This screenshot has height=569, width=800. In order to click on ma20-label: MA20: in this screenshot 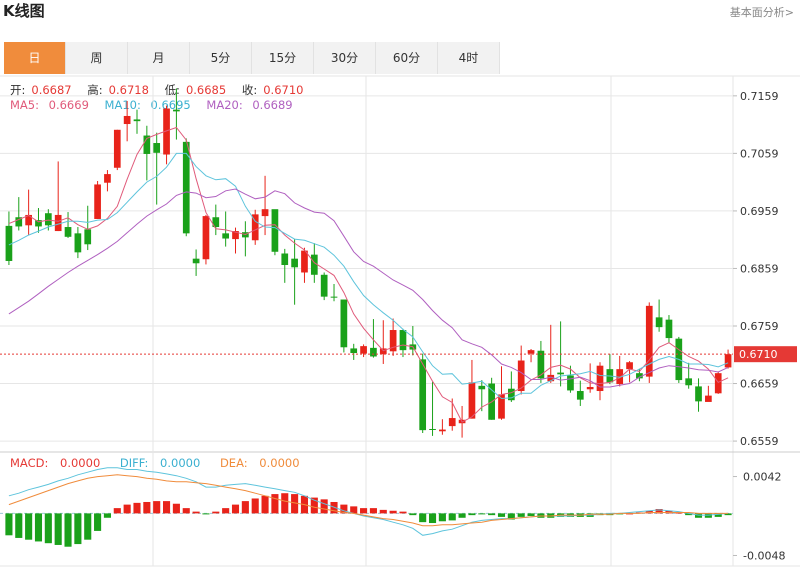, I will do `click(224, 105)`.